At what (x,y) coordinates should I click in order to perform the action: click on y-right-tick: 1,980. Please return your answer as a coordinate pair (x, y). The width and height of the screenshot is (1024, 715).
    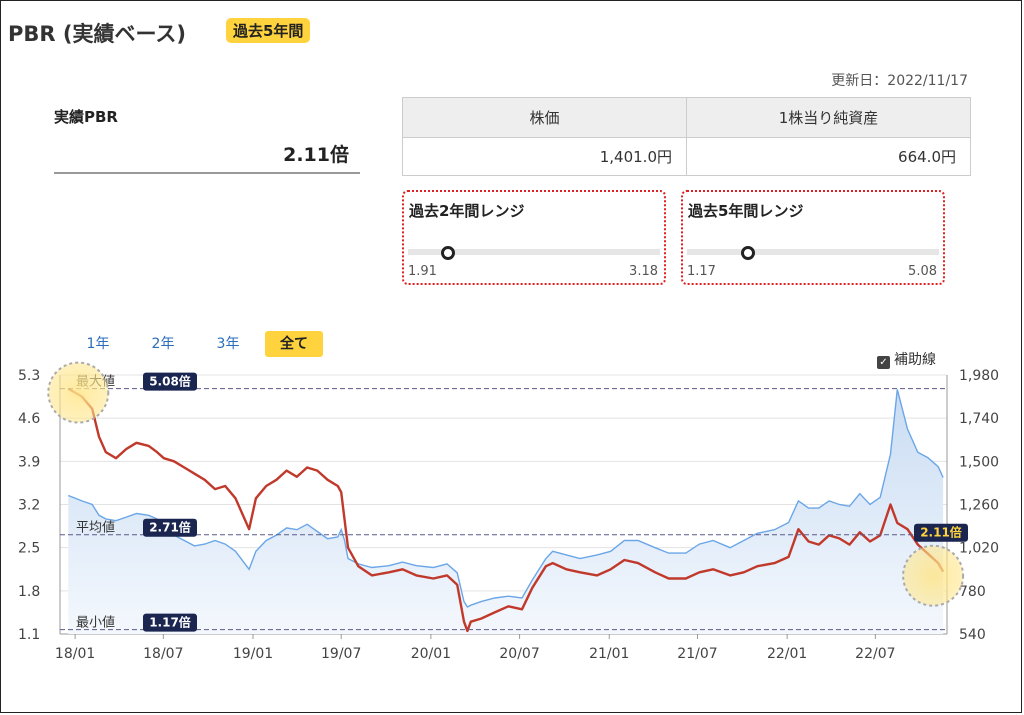
    Looking at the image, I should click on (979, 376).